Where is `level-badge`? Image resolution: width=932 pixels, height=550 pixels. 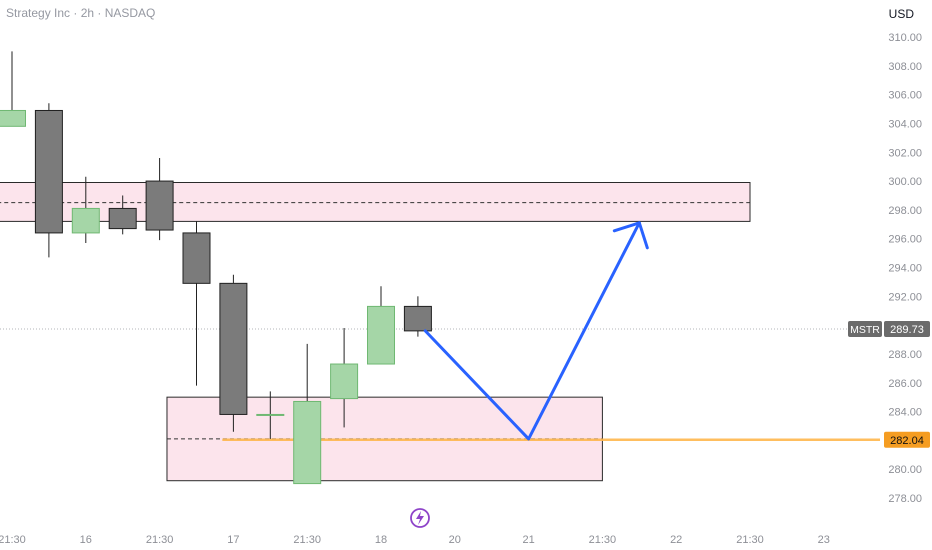
level-badge is located at coordinates (907, 439).